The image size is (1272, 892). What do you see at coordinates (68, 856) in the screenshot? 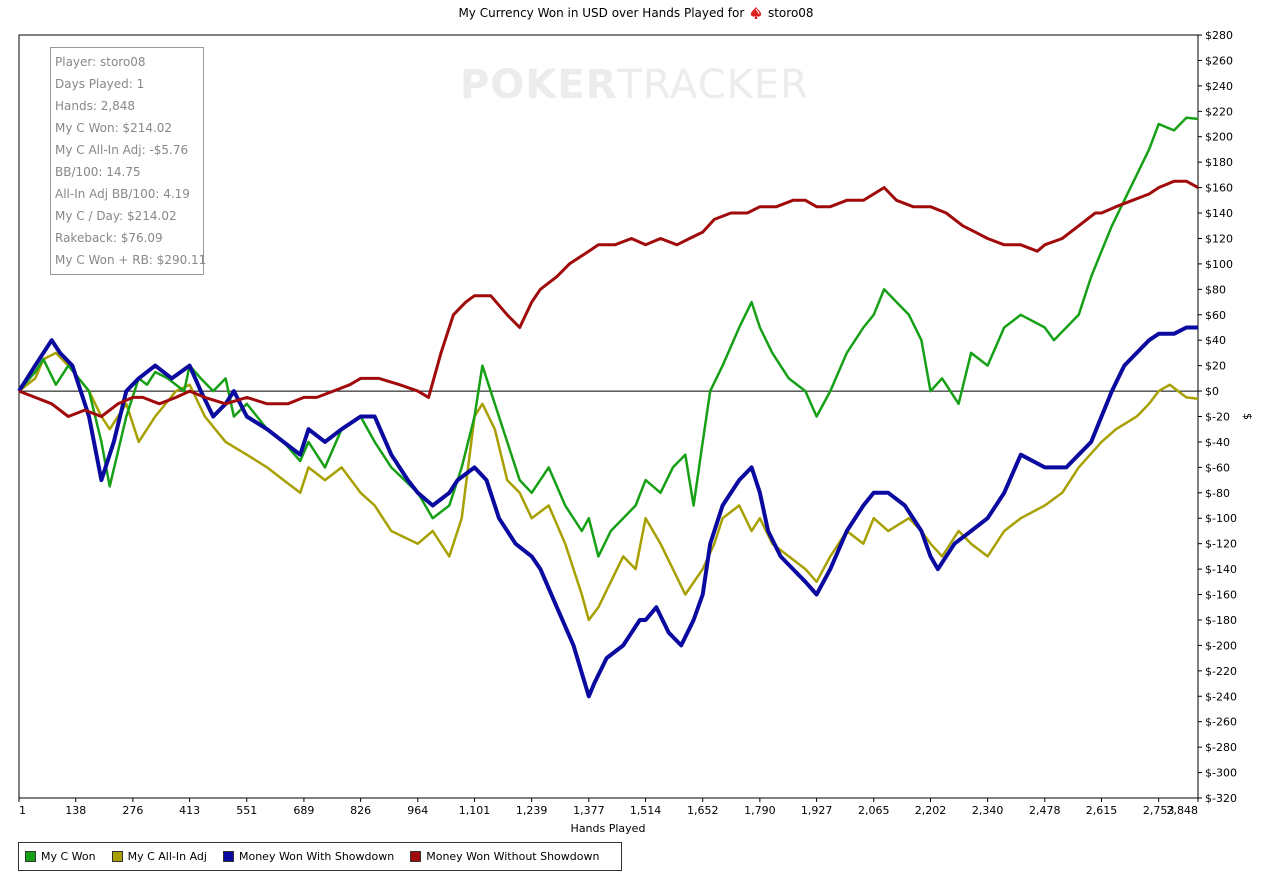
I see `legend-label: My C Won` at bounding box center [68, 856].